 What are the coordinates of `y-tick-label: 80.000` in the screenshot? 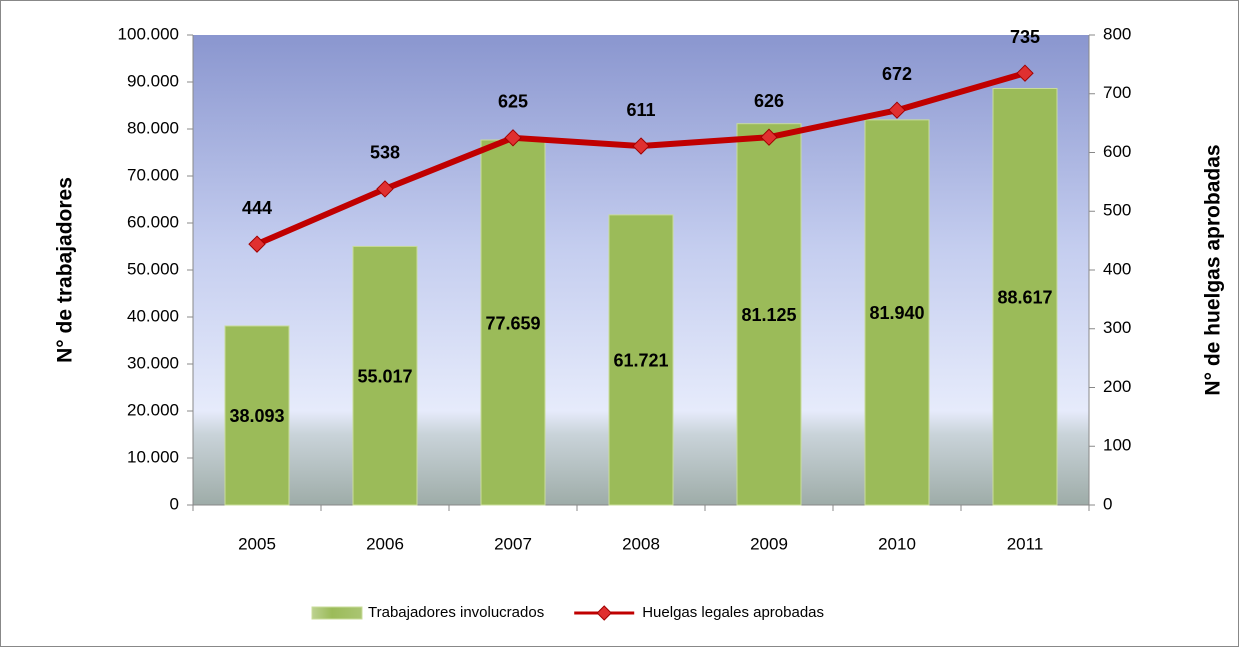 It's located at (153, 127).